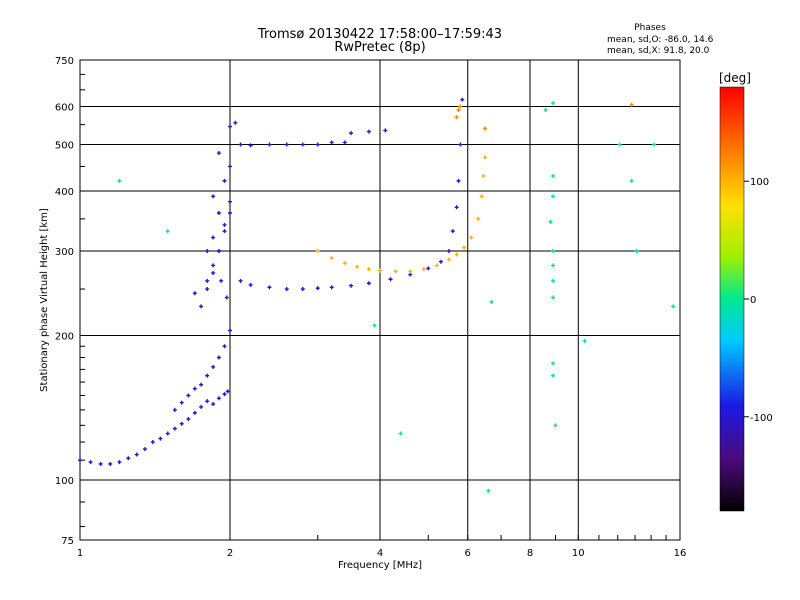 The height and width of the screenshot is (600, 800). I want to click on series-x-trace-high, so click(544, 116).